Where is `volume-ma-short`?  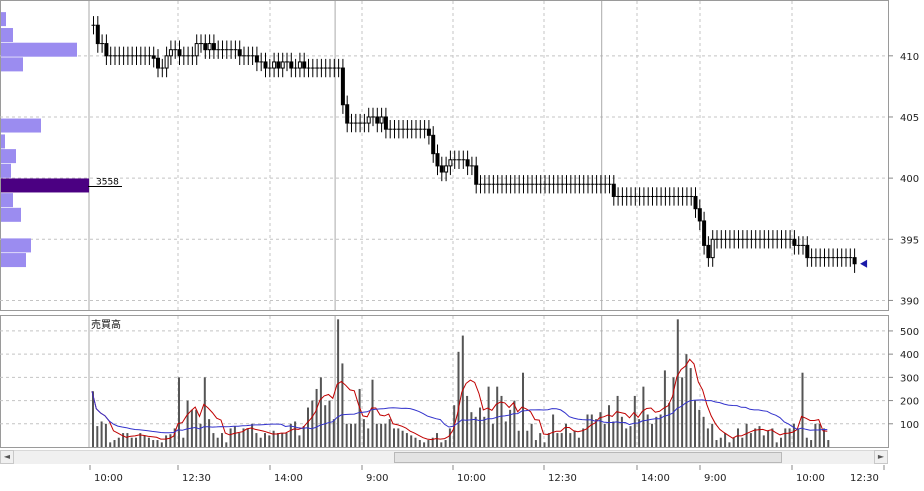
volume-ma-short is located at coordinates (459, 399).